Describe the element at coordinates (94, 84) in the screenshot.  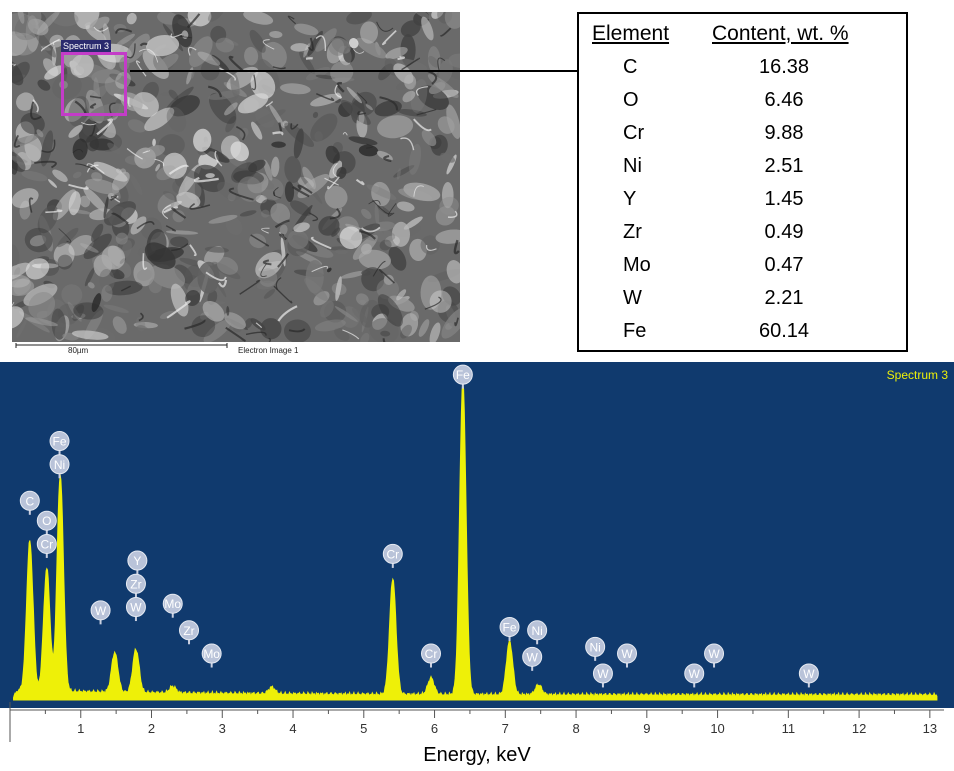
I see `spectrum-region-box` at that location.